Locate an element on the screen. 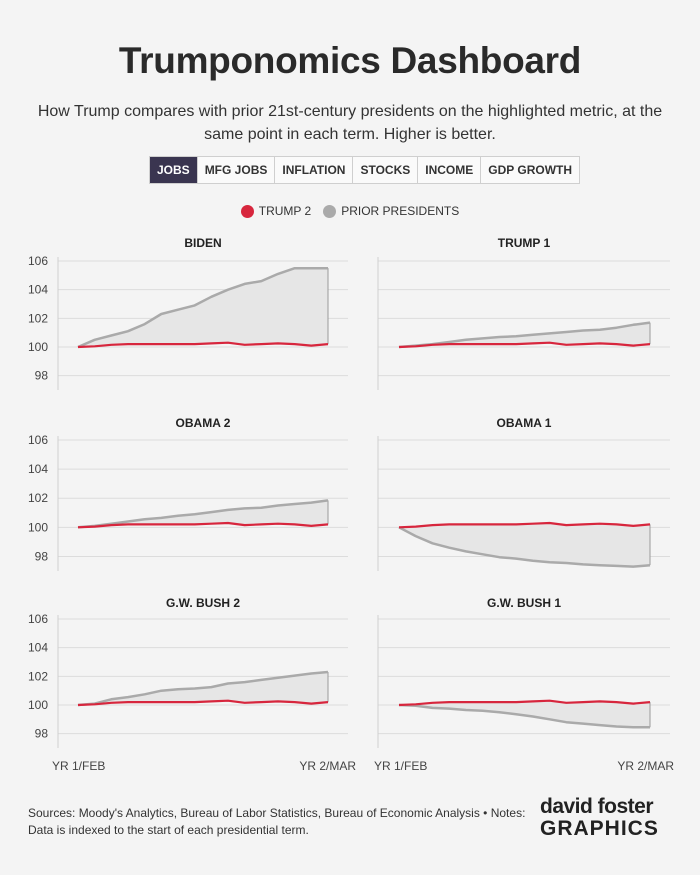 The height and width of the screenshot is (875, 700). legend-item-prior: PRIOR PRESIDENTS is located at coordinates (391, 211).